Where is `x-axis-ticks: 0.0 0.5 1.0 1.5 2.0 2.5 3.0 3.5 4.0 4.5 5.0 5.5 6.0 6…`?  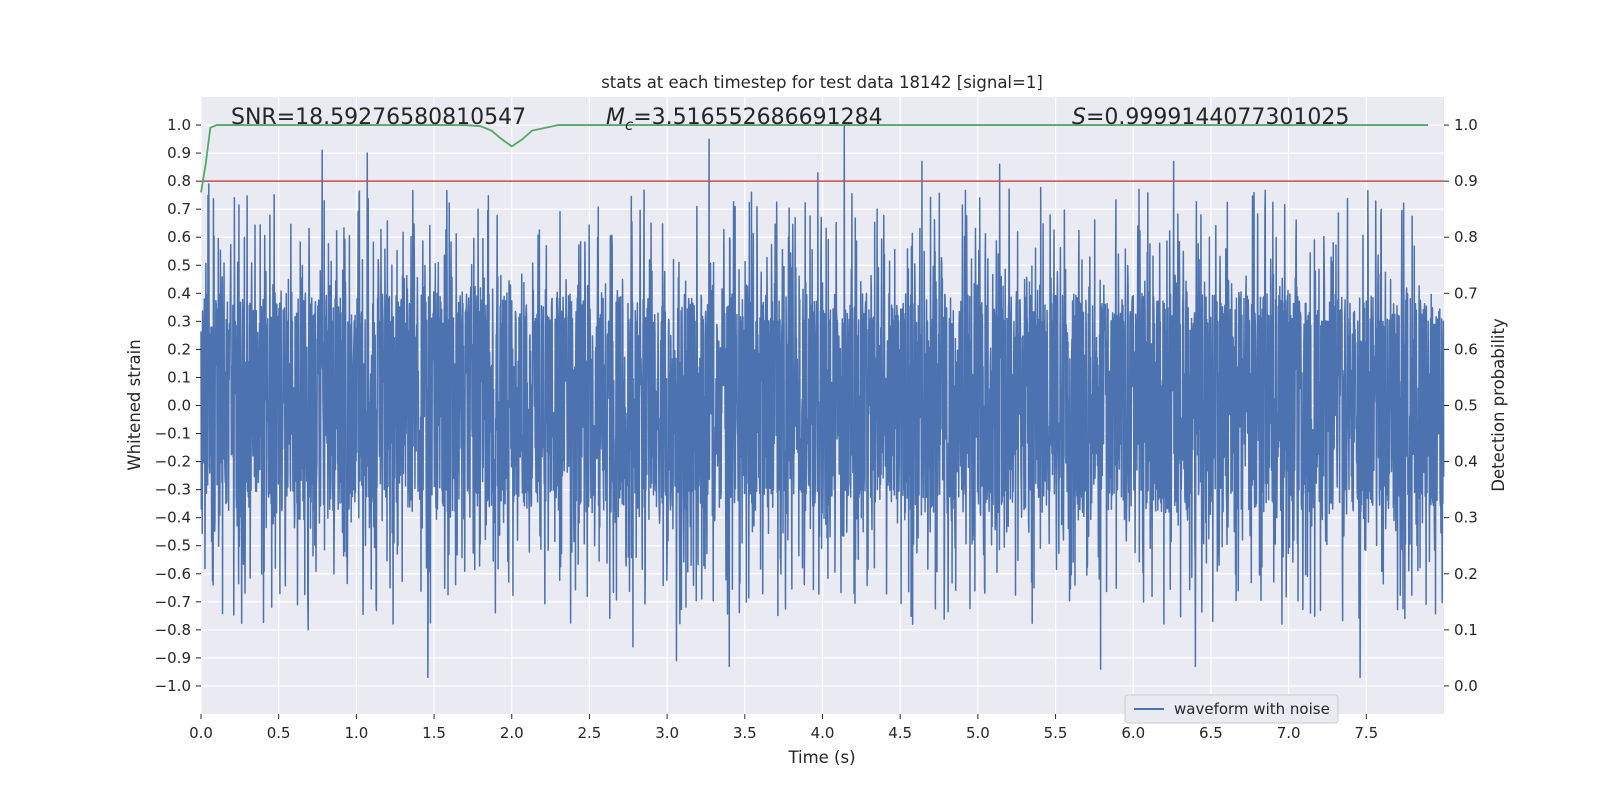 x-axis-ticks: 0.0 0.5 1.0 1.5 2.0 2.5 3.0 3.5 4.0 4.5 5.0 5.5 6.0 6… is located at coordinates (783, 728).